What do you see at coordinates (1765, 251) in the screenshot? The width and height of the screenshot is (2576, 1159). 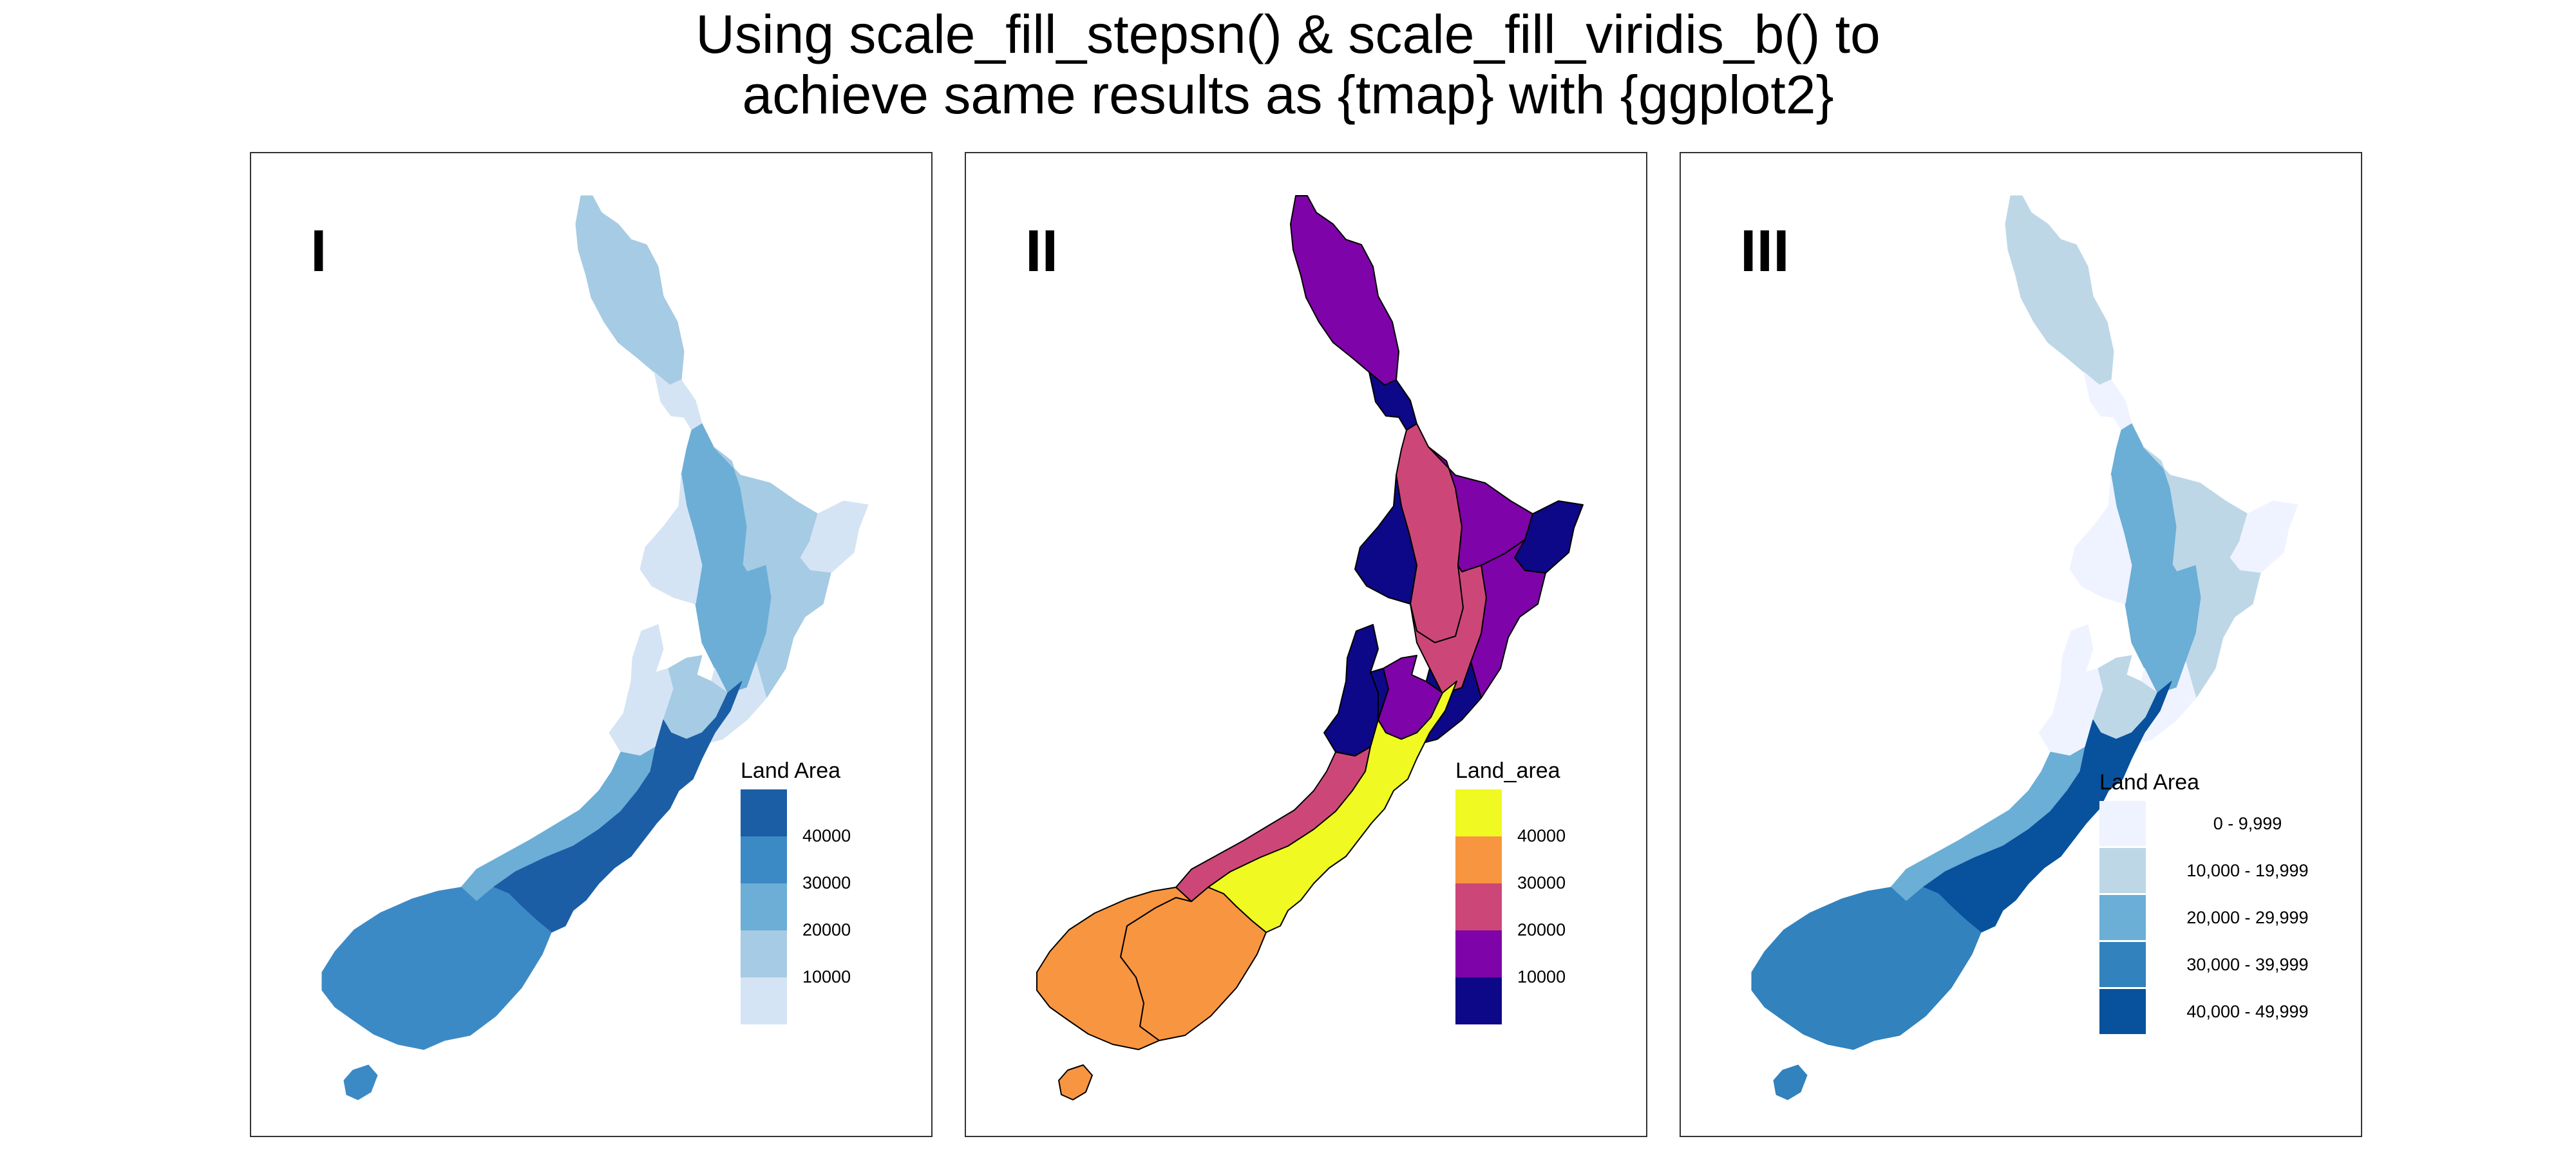 I see `panel-tag: III` at bounding box center [1765, 251].